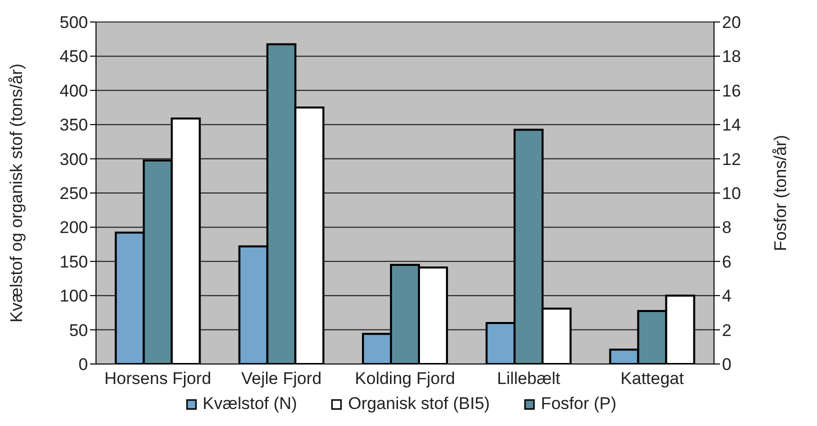 This screenshot has width=817, height=426. What do you see at coordinates (731, 22) in the screenshot?
I see `y2-tick-label: 20` at bounding box center [731, 22].